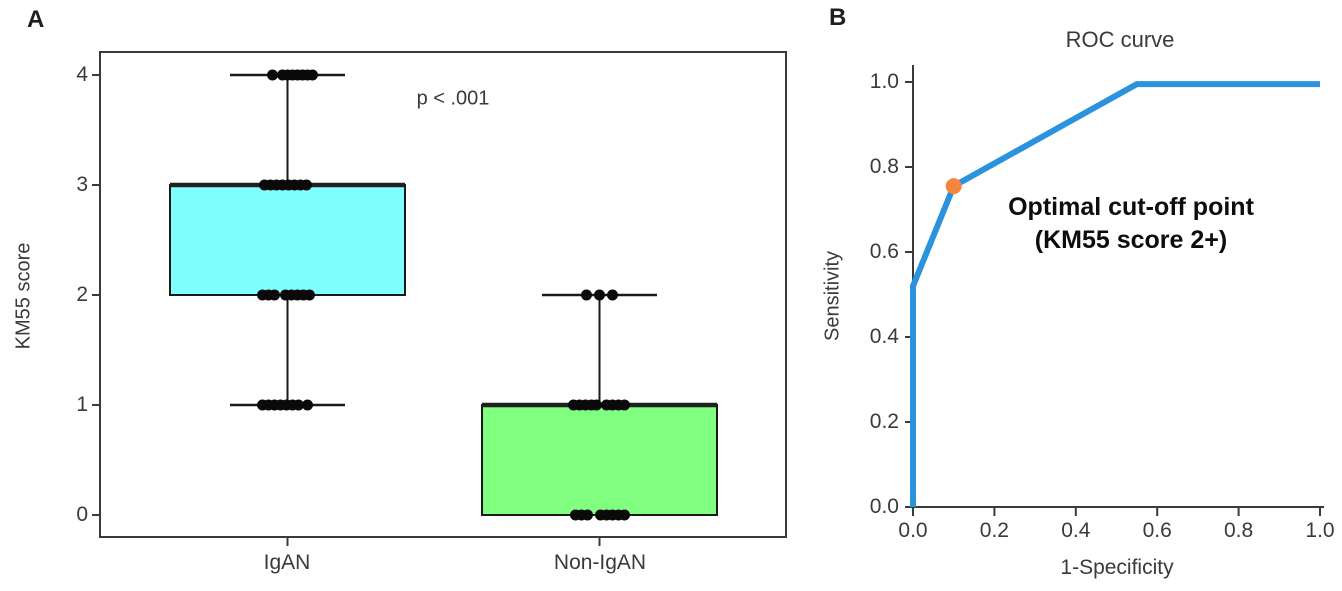 The height and width of the screenshot is (591, 1342). What do you see at coordinates (36, 19) in the screenshot?
I see `panel-a-label: A` at bounding box center [36, 19].